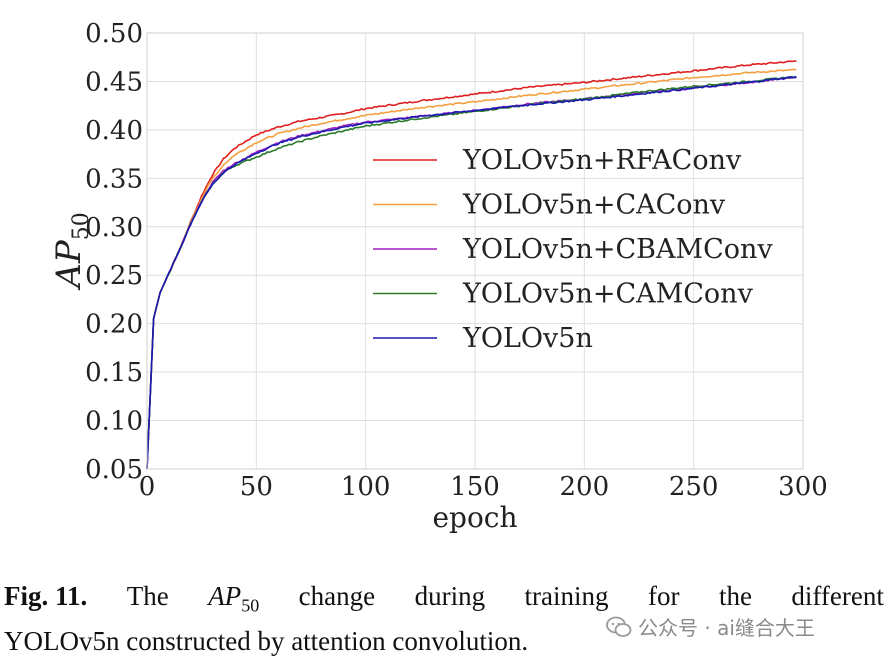  I want to click on x-tick-label: 200, so click(585, 487).